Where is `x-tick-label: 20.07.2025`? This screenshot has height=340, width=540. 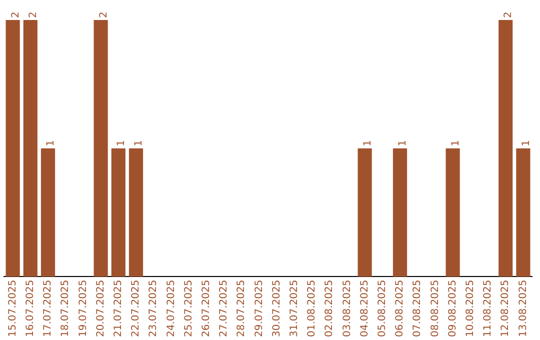
x-tick-label: 20.07.2025 is located at coordinates (100, 309).